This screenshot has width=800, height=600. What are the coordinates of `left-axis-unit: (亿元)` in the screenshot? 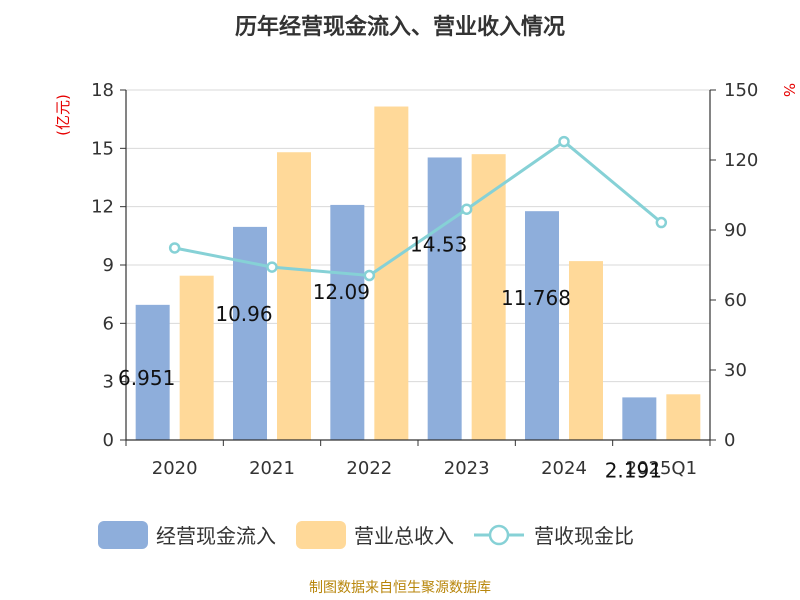 It's located at (63, 115).